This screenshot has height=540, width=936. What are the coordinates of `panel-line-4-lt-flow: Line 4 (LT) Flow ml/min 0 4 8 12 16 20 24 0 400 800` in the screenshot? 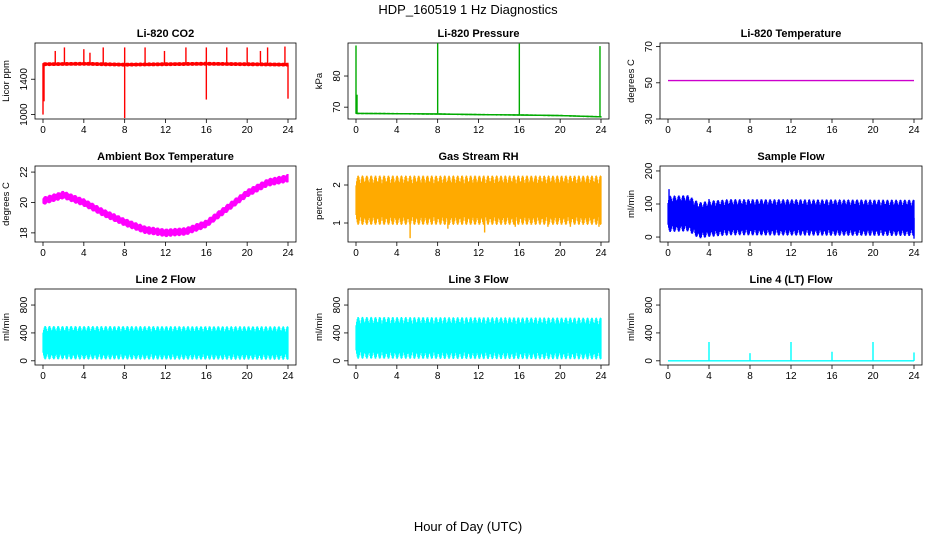 It's located at (774, 328).